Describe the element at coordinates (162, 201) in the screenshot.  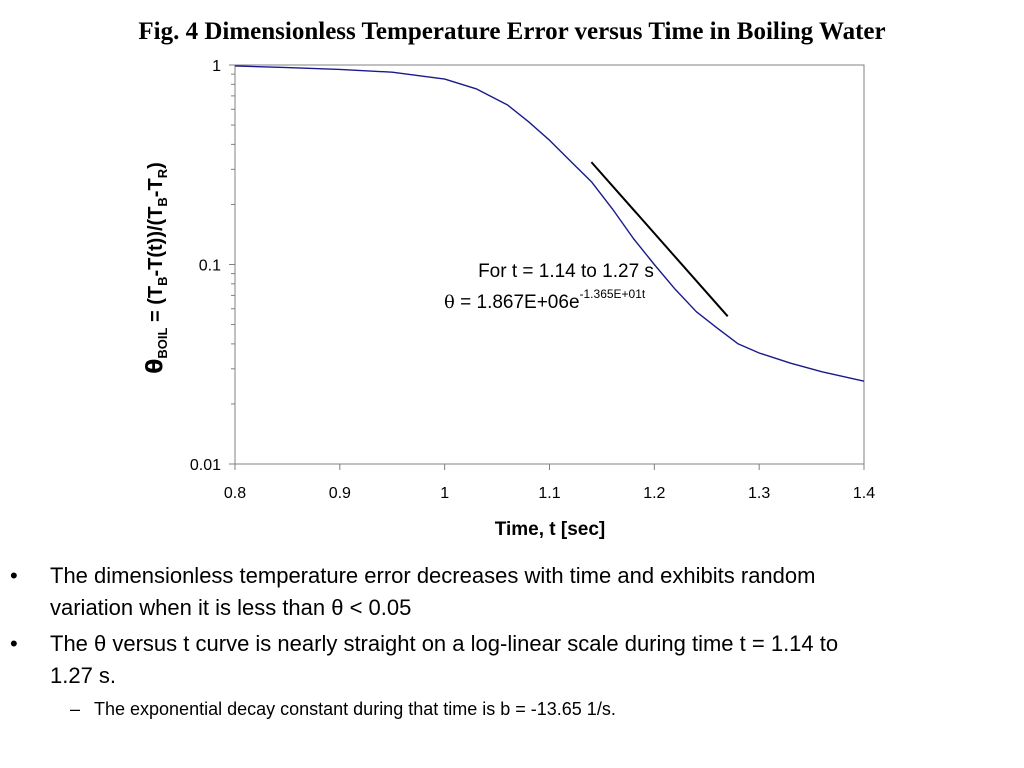
I see `y-label-b-sub2: B` at that location.